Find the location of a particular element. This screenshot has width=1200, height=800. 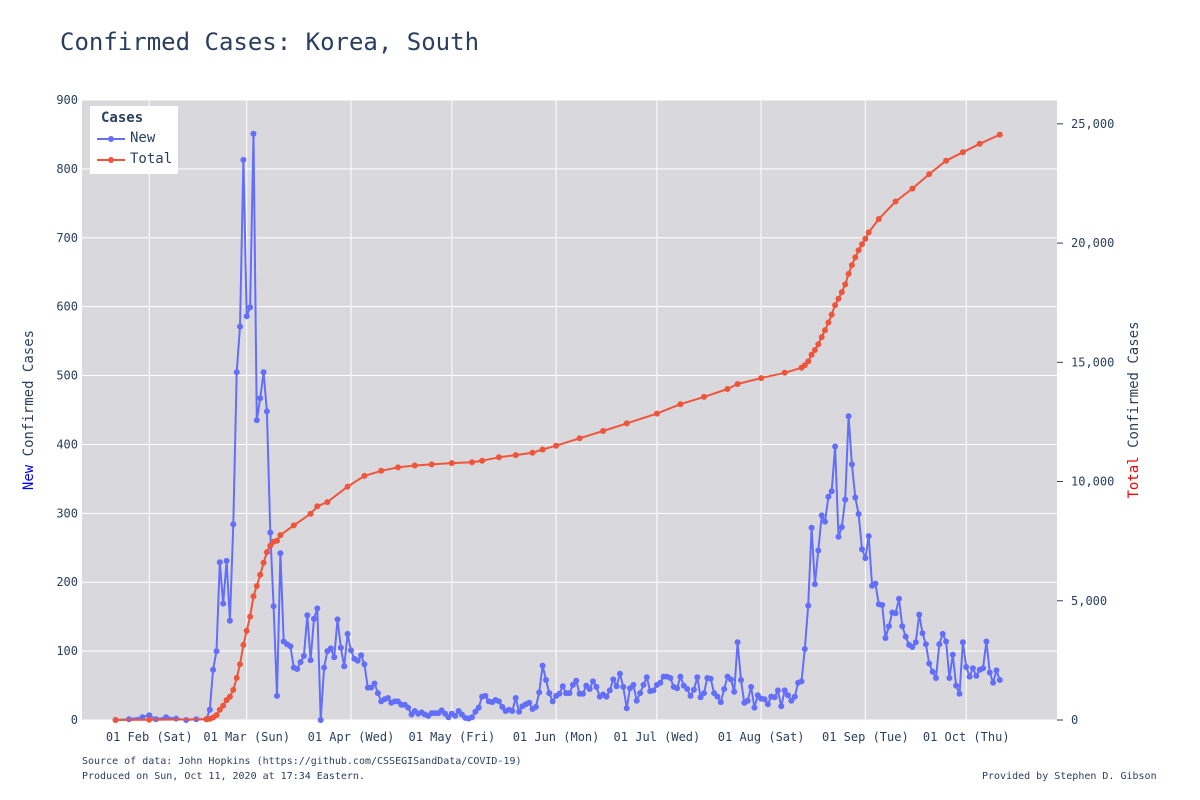

y-left-tick-label: 200 is located at coordinates (67, 582).